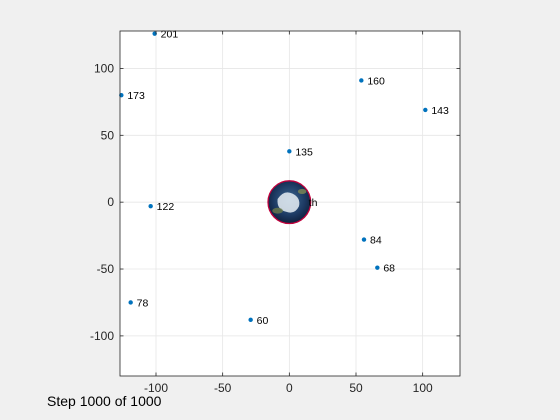  Describe the element at coordinates (289, 388) in the screenshot. I see `x-tick-label: 0` at that location.